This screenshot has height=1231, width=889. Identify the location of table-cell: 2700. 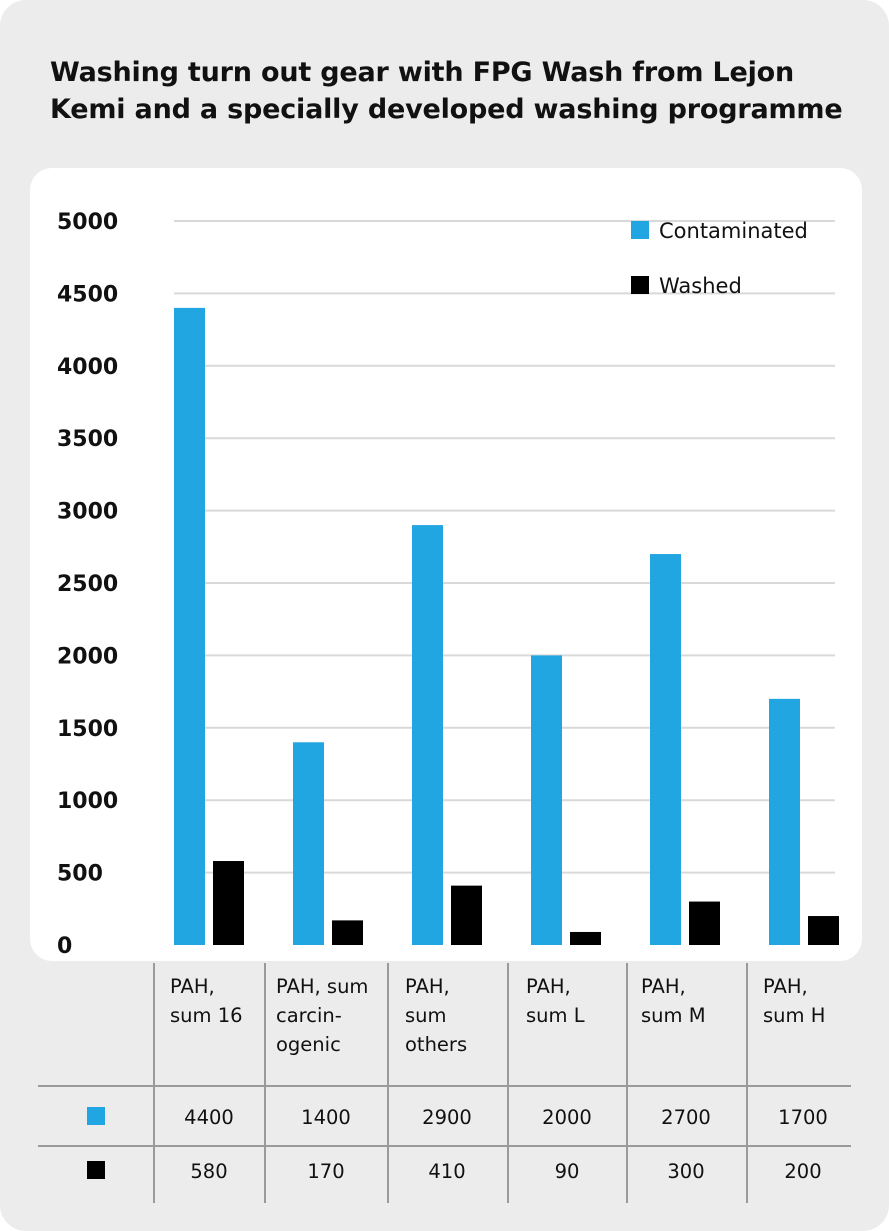
(686, 1117).